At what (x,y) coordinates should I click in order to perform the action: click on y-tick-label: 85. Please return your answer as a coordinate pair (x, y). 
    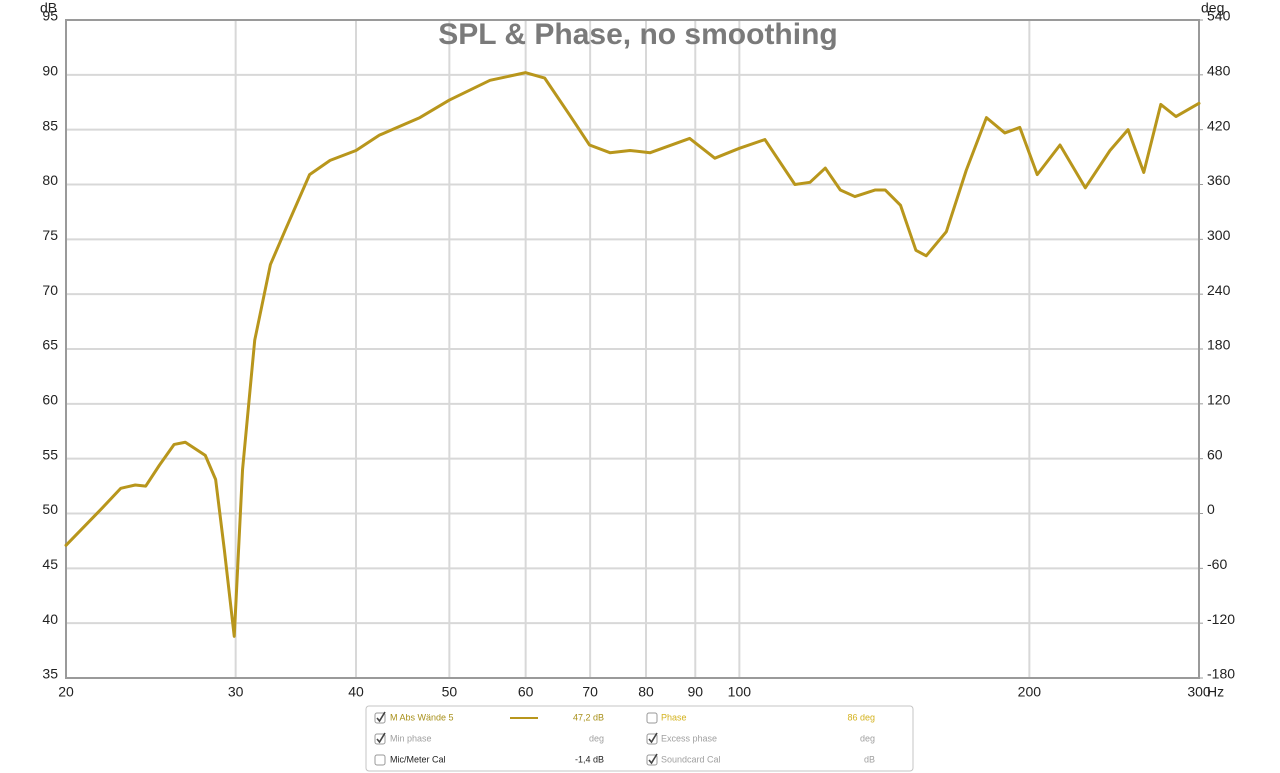
    Looking at the image, I should click on (50, 125).